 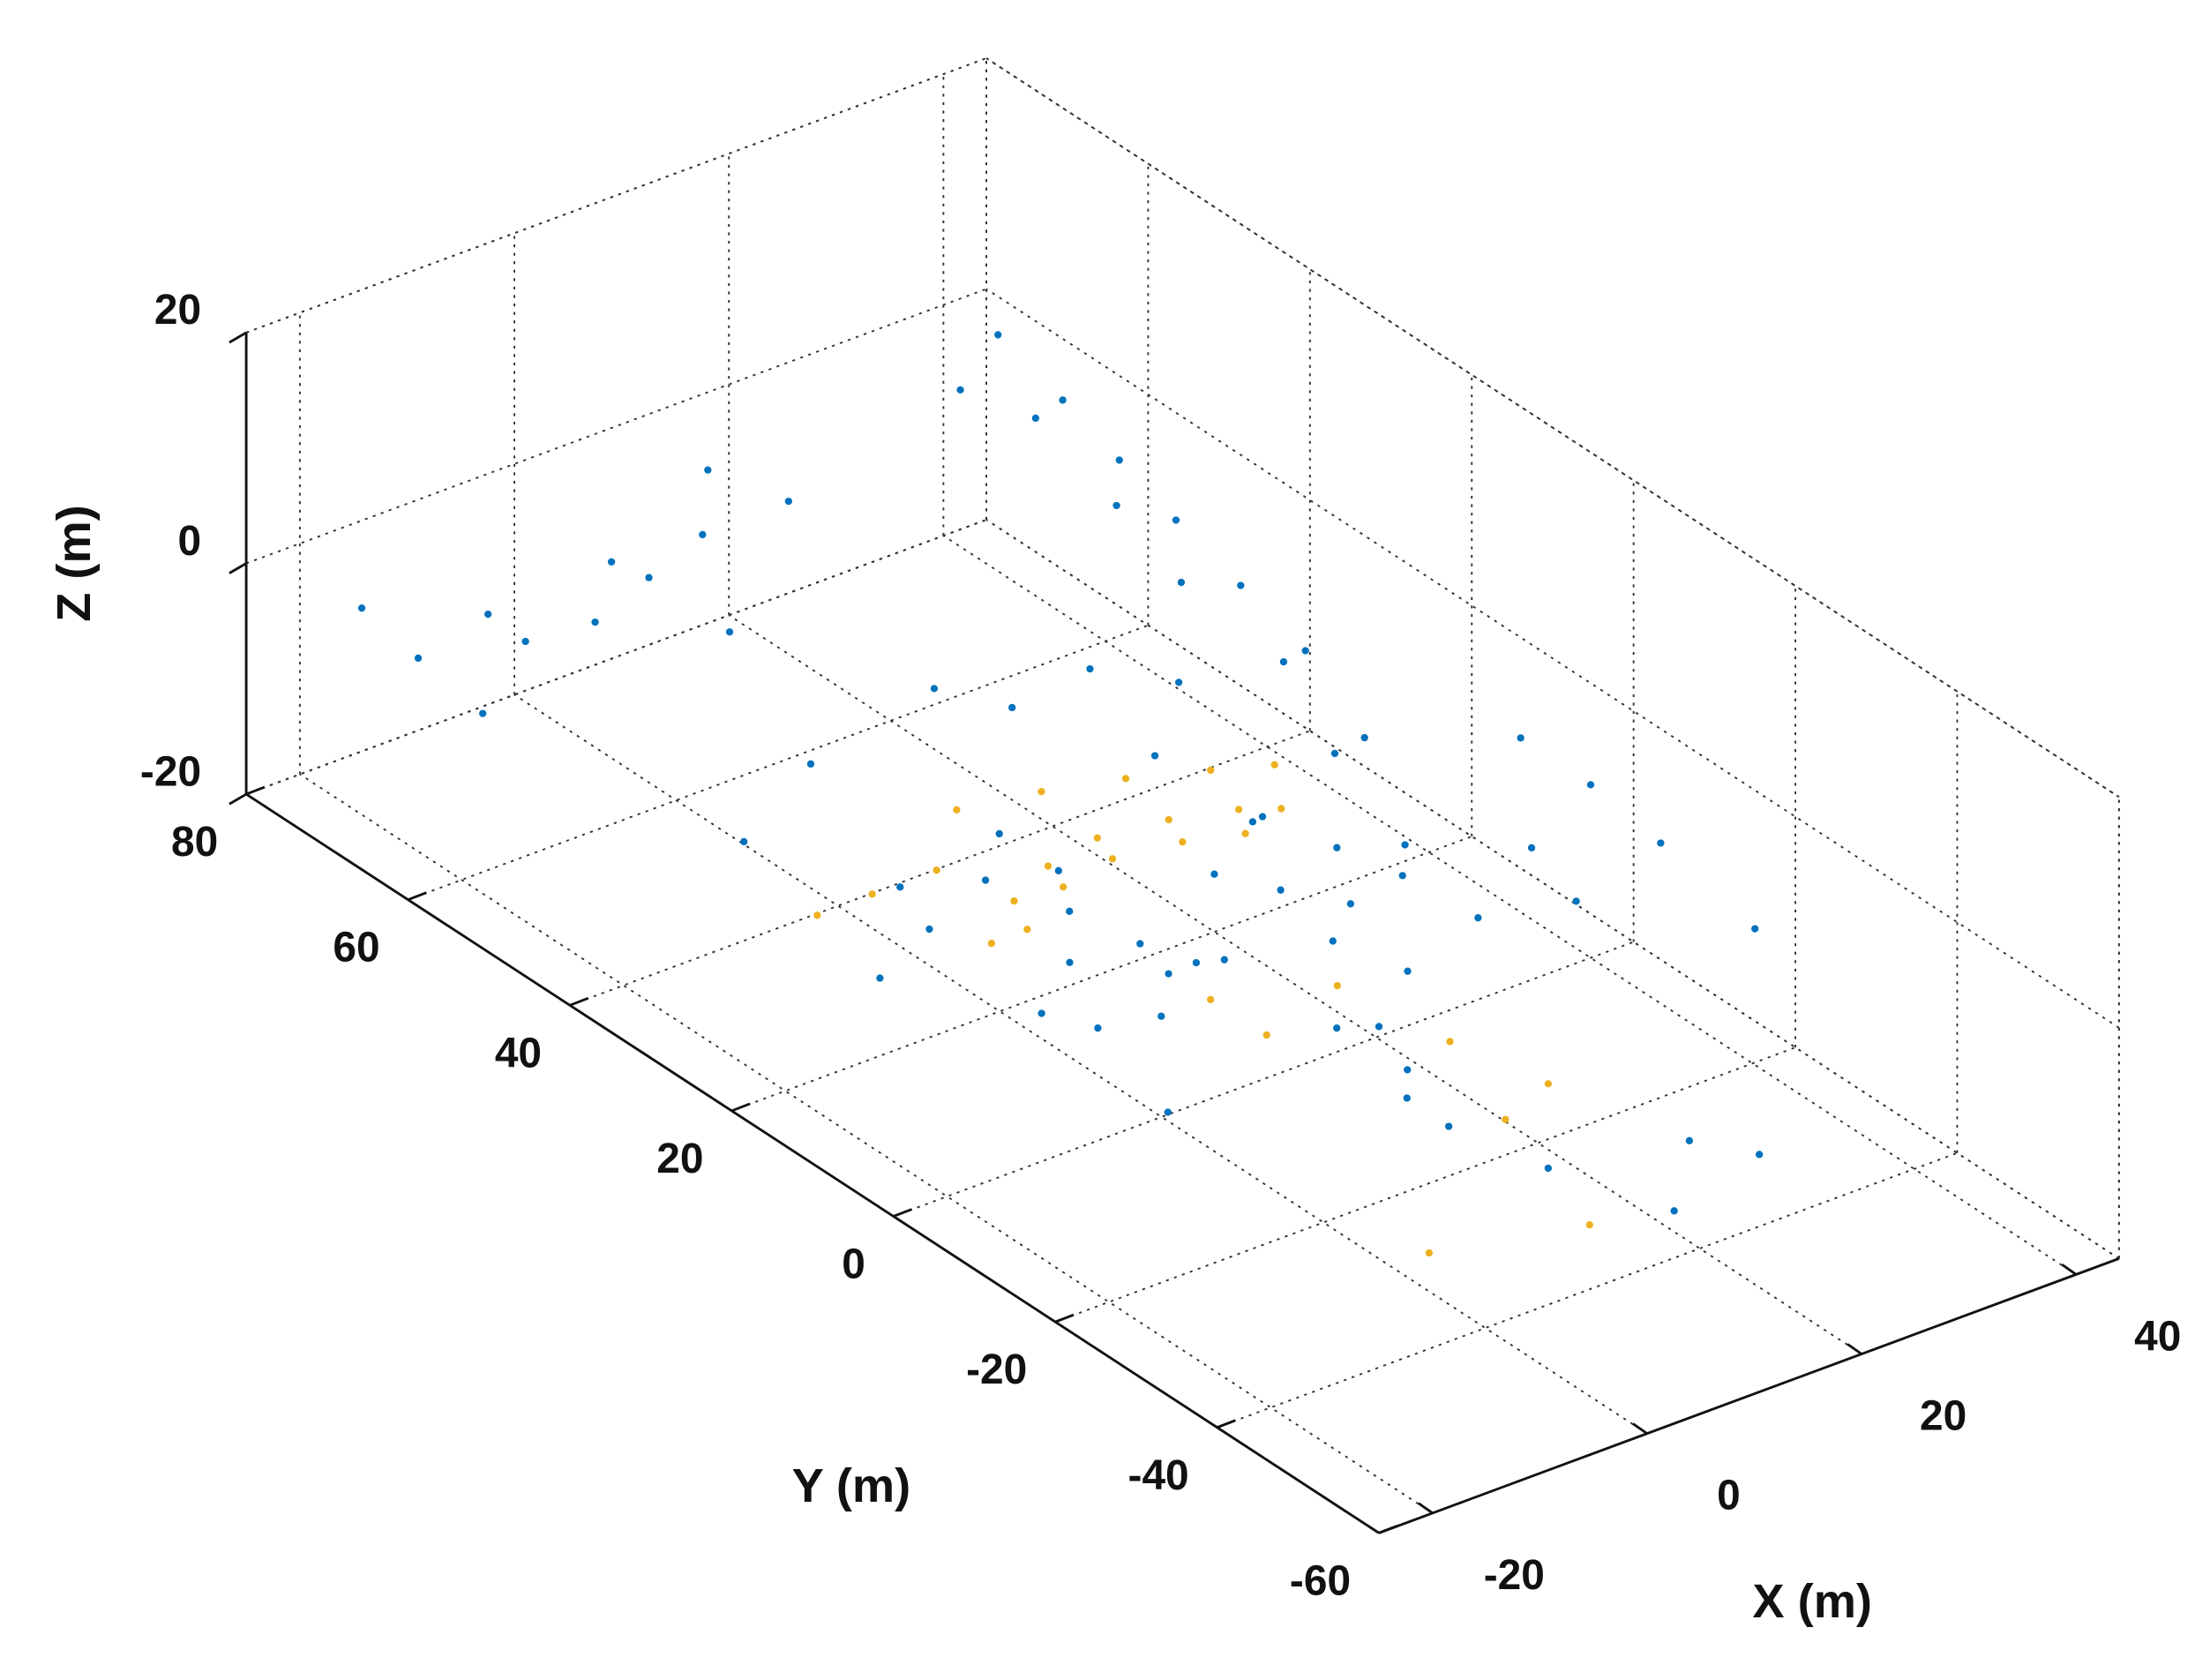 I want to click on x-tick-label: 20, so click(x=1944, y=1416).